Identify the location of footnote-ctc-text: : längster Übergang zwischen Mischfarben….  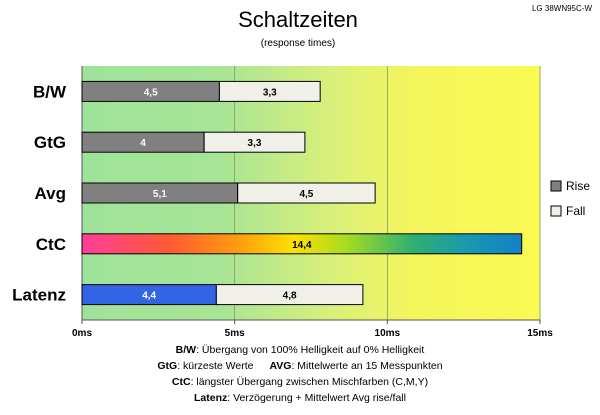
(309, 382).